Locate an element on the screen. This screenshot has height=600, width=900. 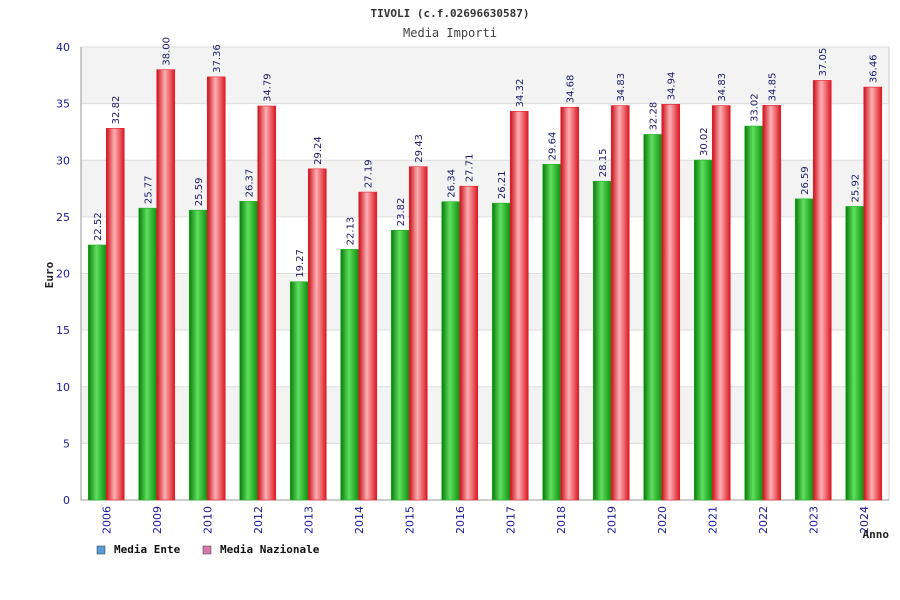
bar-media-nazionale-2006 is located at coordinates (115, 314).